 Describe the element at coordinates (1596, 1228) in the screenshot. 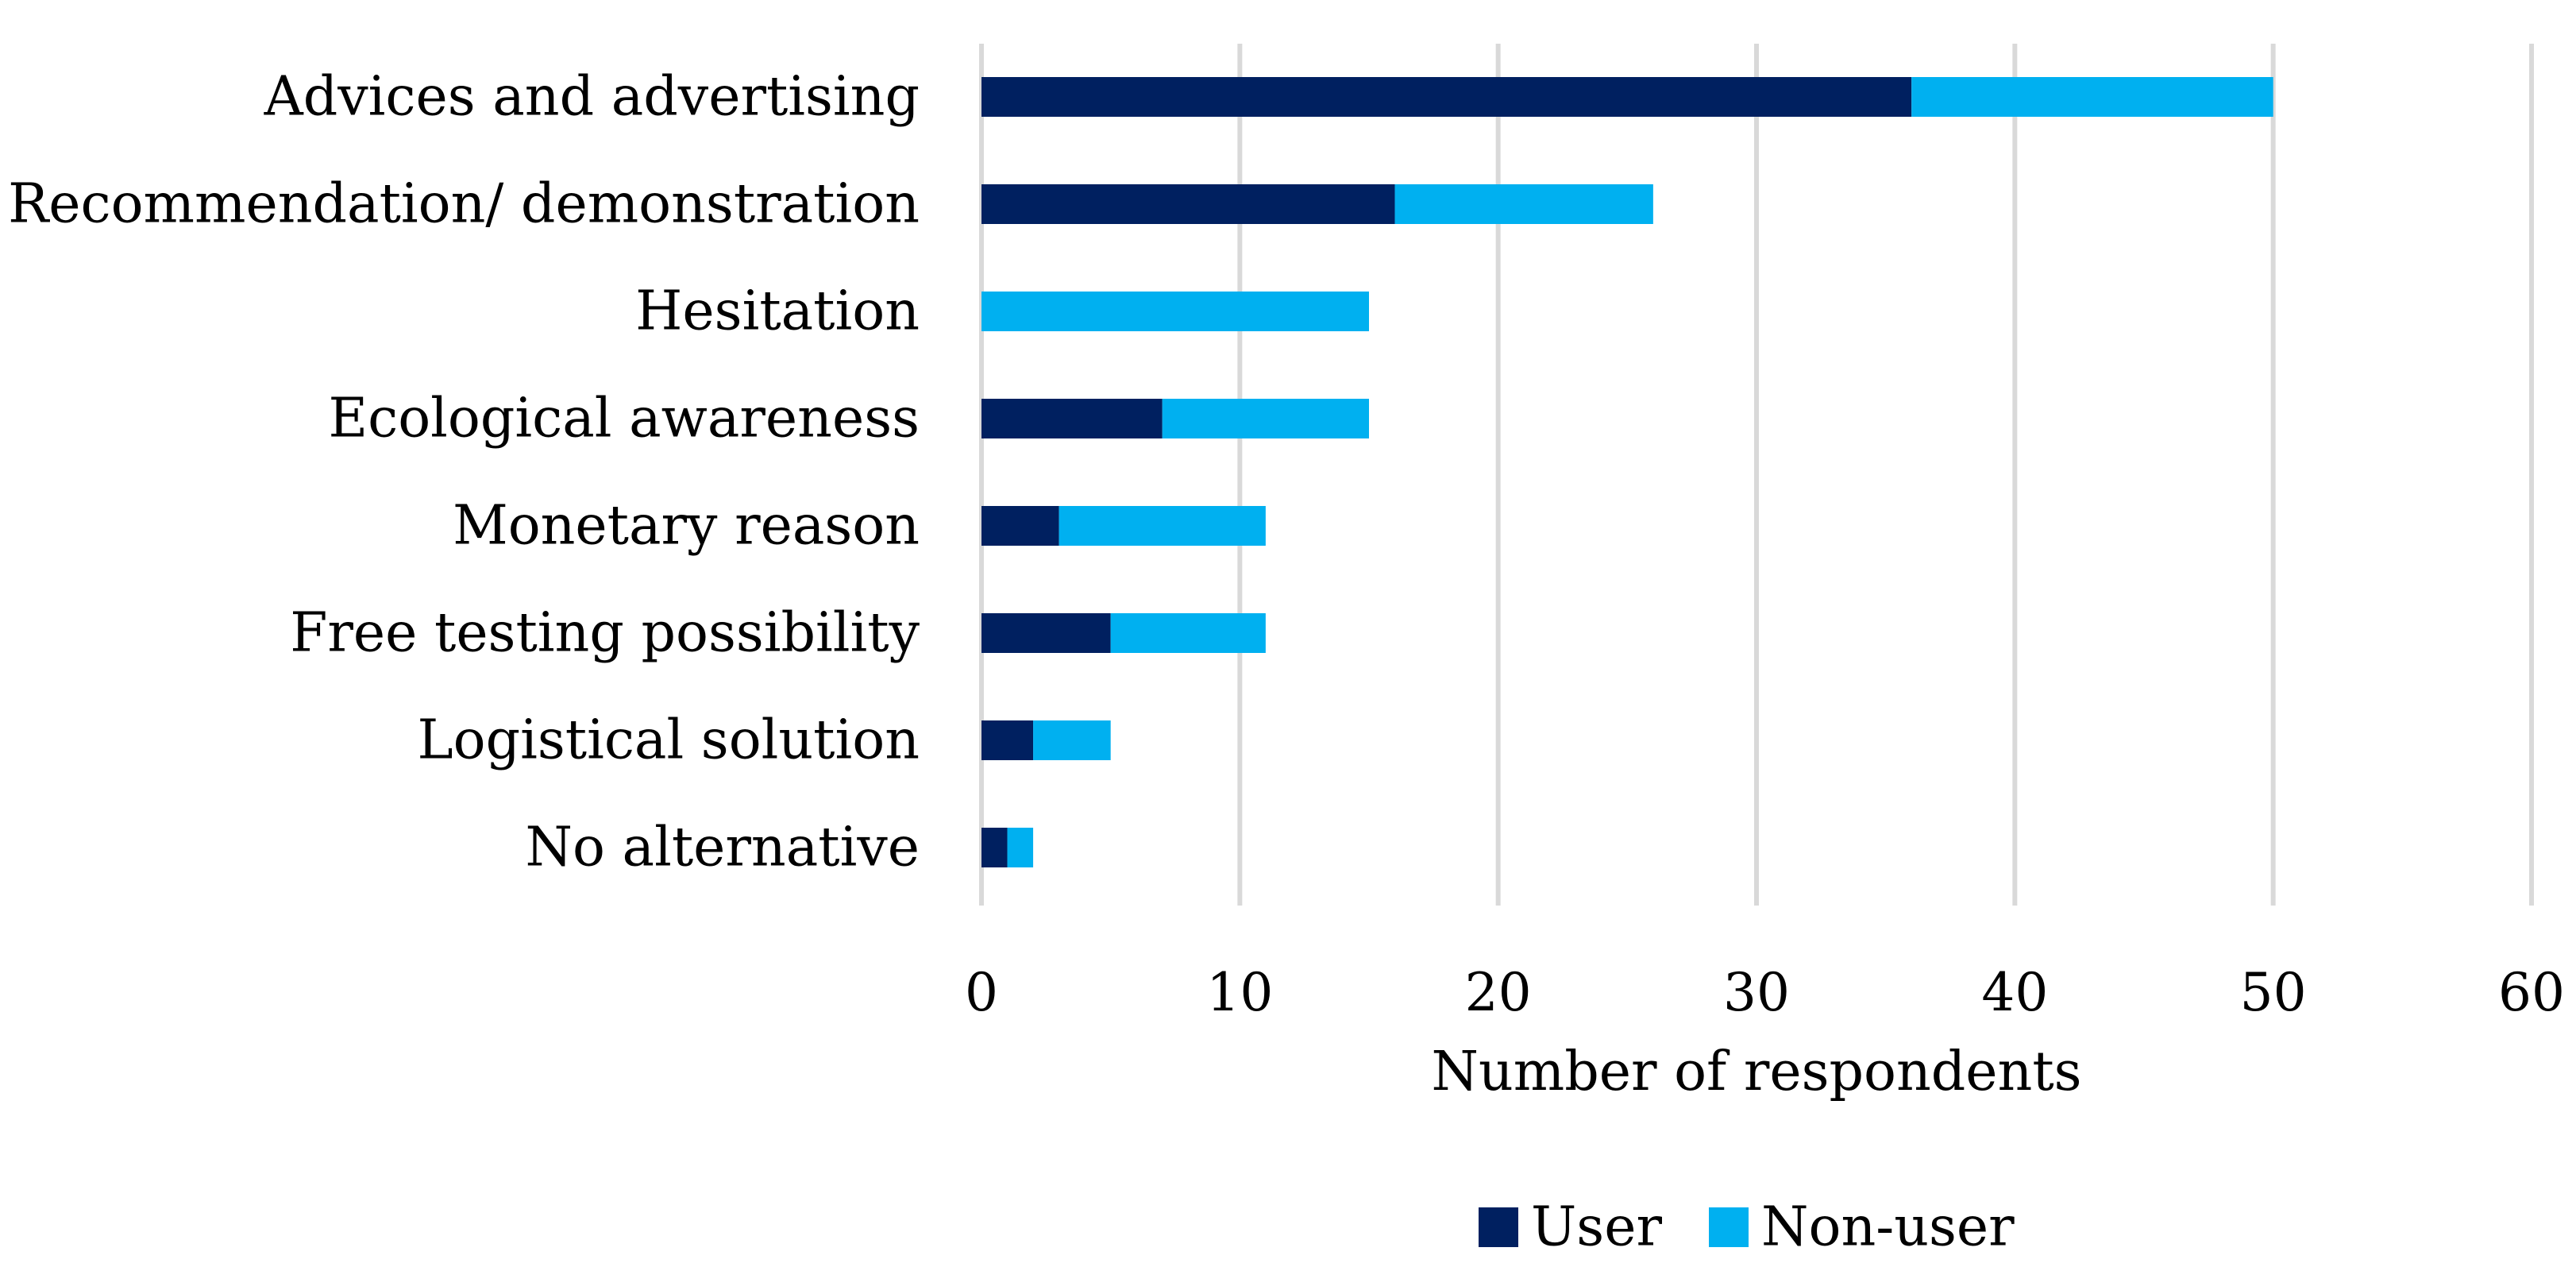

I see `legend-label-user: User` at that location.